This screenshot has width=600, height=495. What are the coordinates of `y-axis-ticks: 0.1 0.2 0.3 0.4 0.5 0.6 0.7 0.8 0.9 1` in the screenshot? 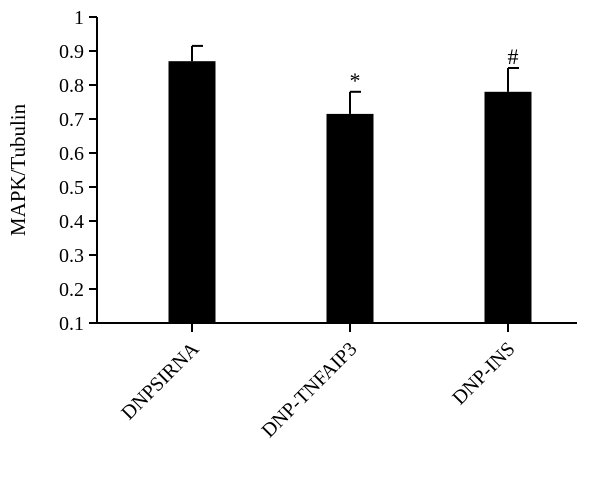 It's located at (78, 171).